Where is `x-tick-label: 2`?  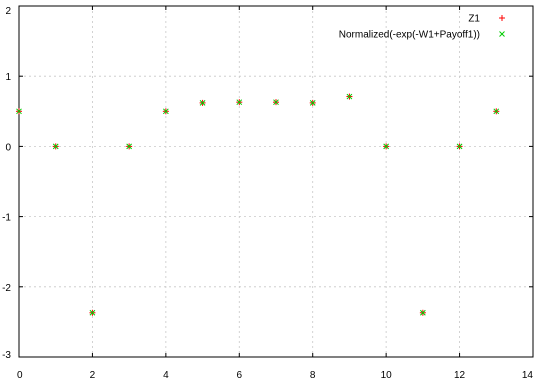 x-tick-label: 2 is located at coordinates (93, 375).